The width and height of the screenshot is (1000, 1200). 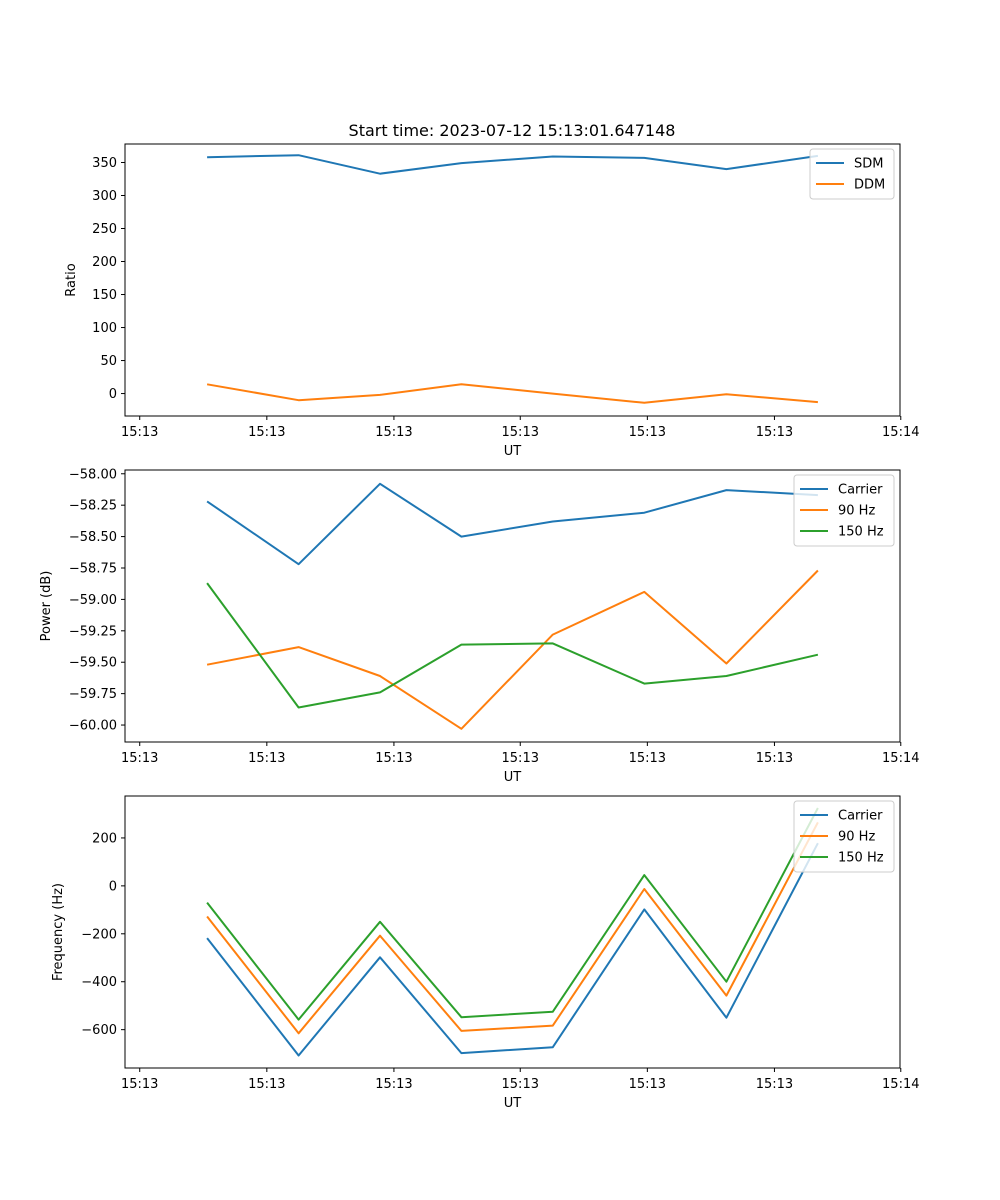 I want to click on frequency-legend-label: 90 Hz, so click(x=856, y=837).